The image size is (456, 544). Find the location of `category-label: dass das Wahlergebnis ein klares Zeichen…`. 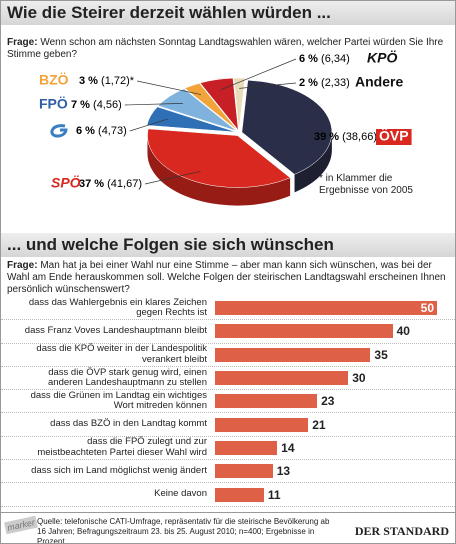

category-label: dass das Wahlergebnis ein klares Zeichen… is located at coordinates (117, 307).